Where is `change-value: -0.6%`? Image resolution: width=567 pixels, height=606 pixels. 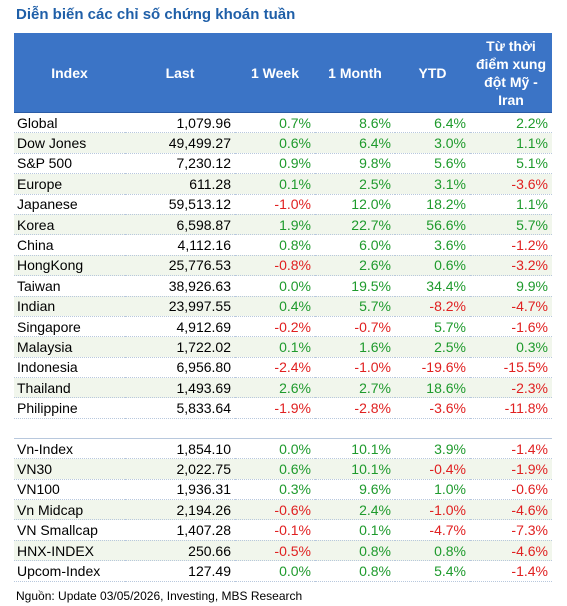 change-value: -0.6% is located at coordinates (275, 510).